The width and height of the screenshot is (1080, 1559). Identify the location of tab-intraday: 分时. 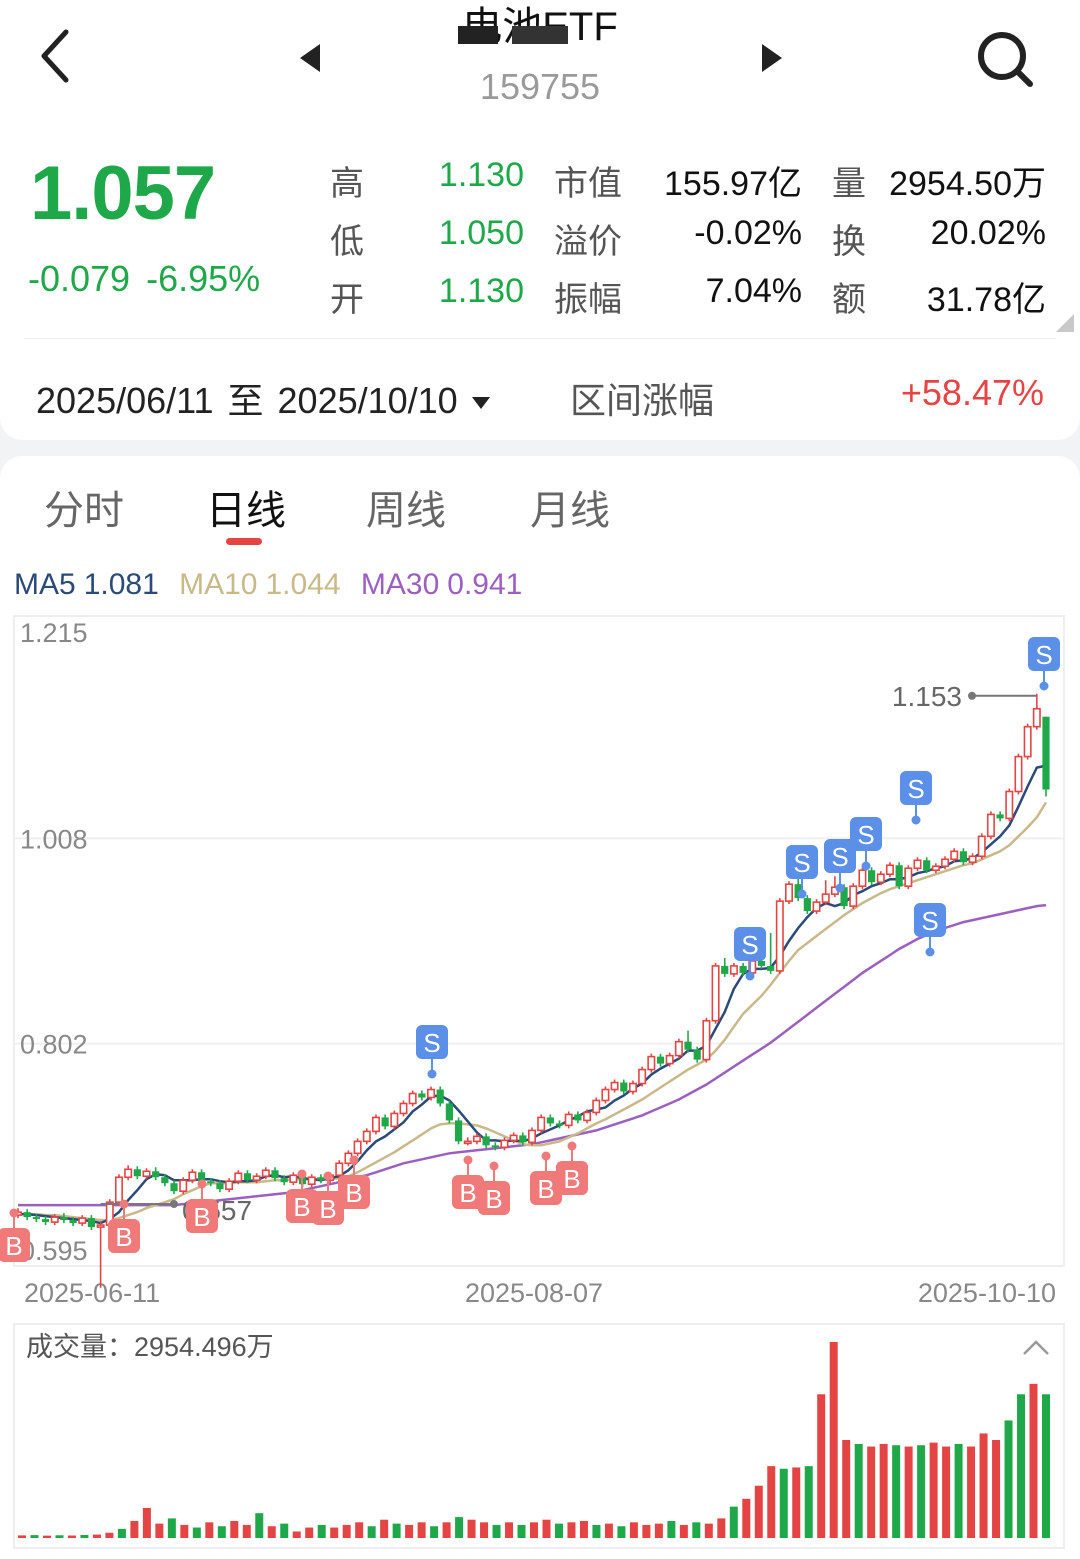
(84, 511).